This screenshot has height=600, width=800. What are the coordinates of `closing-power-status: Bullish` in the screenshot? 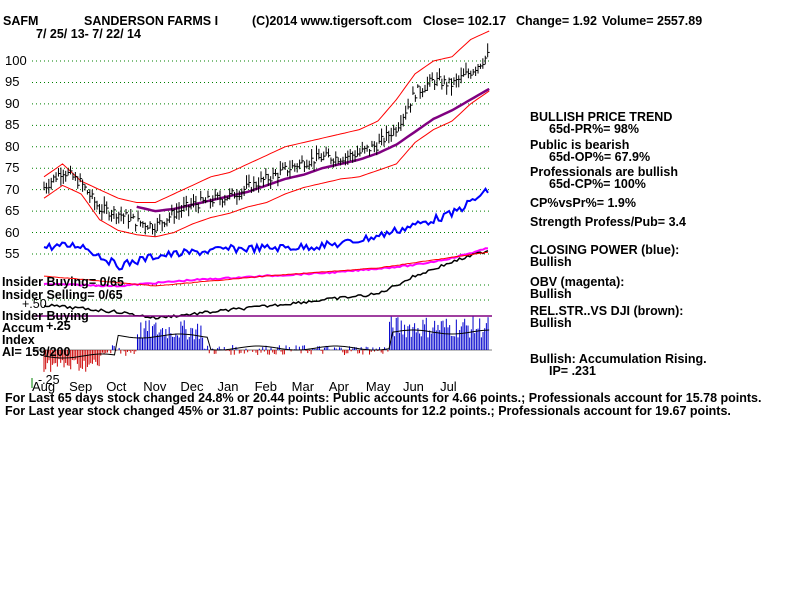 It's located at (551, 262).